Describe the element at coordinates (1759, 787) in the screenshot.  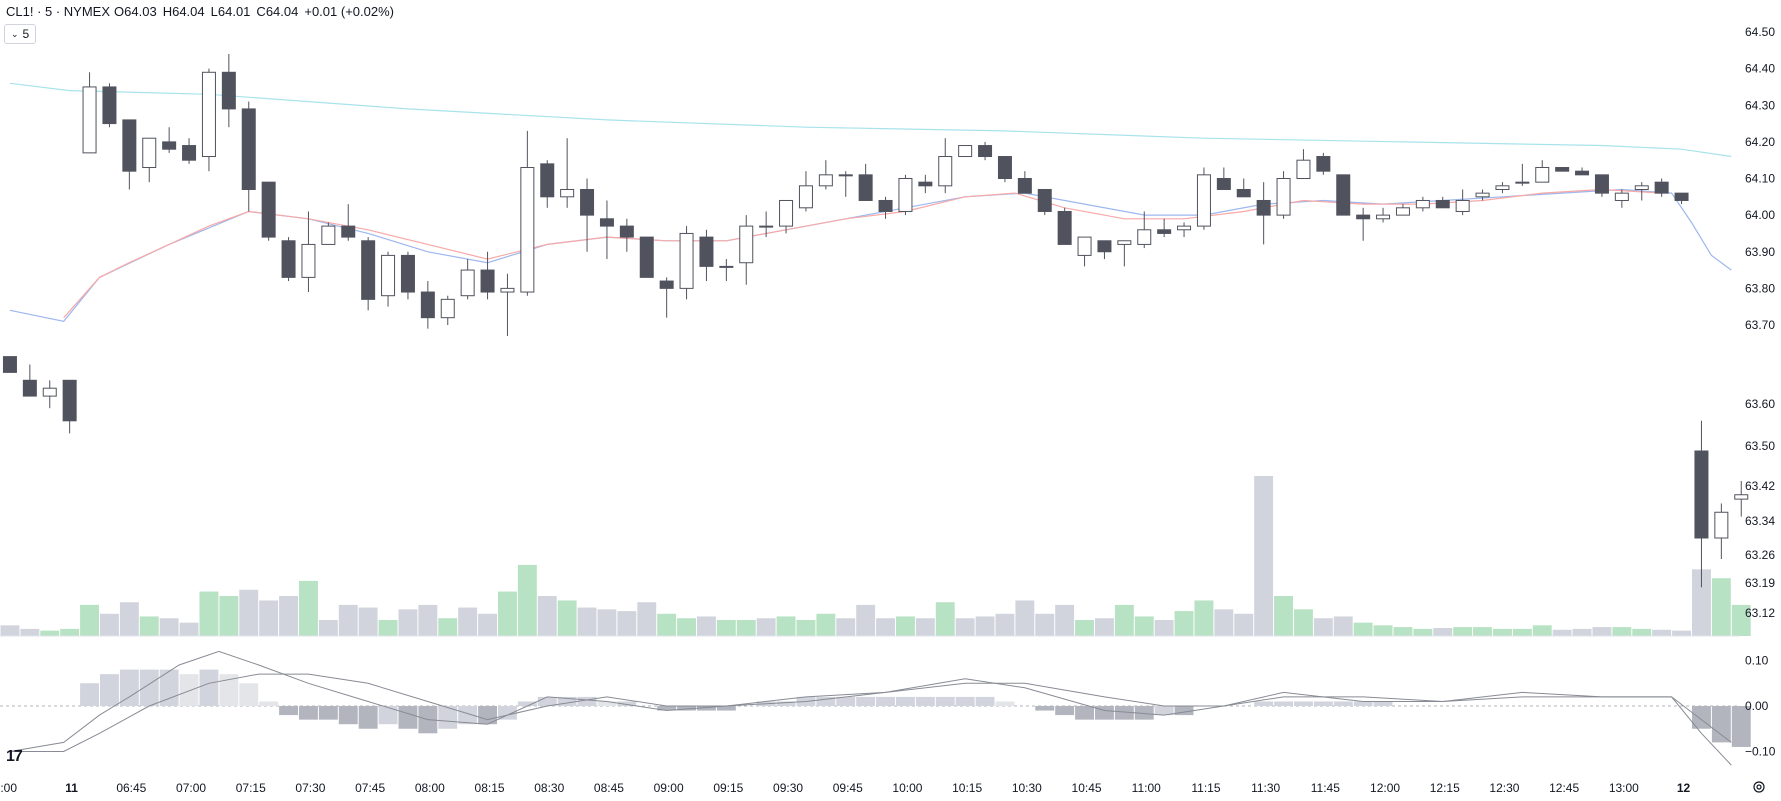
I see `gear-icon` at that location.